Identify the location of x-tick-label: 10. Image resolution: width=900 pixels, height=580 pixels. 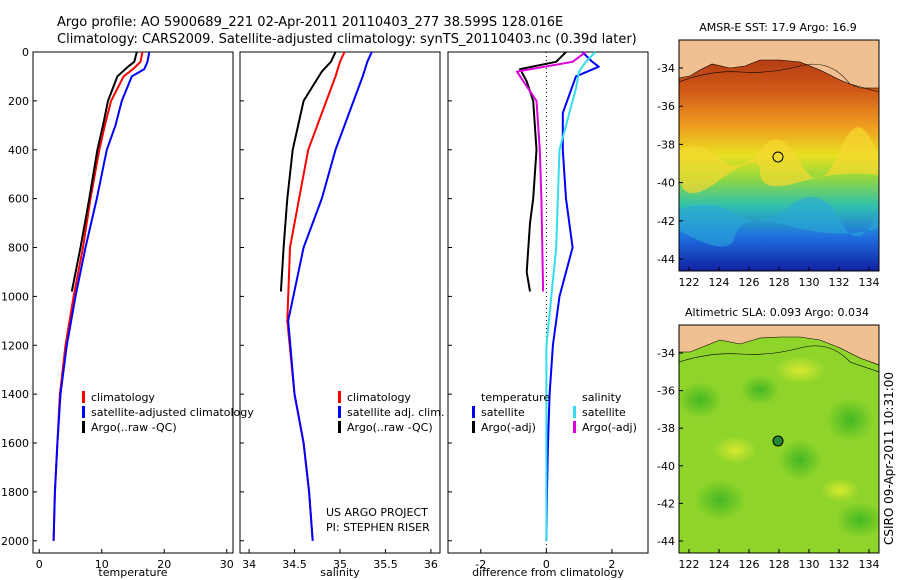
(102, 564).